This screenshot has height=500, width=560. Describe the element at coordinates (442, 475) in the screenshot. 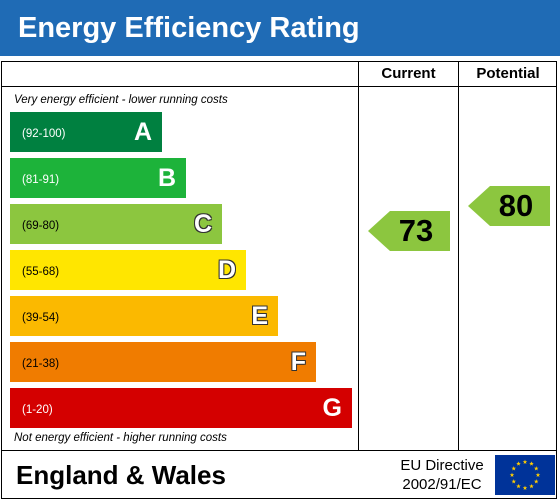

I see `eu-directive: EU Directive 2002/91/EC` at that location.